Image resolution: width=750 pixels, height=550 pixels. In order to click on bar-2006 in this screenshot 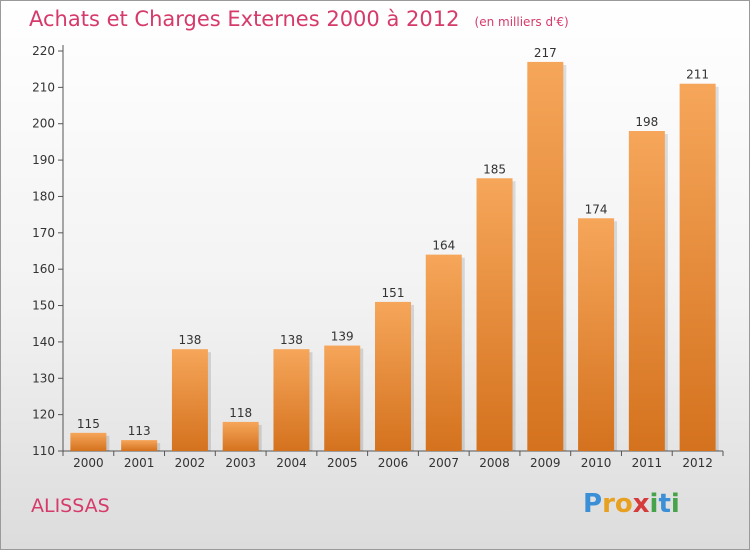, I will do `click(393, 376)`.